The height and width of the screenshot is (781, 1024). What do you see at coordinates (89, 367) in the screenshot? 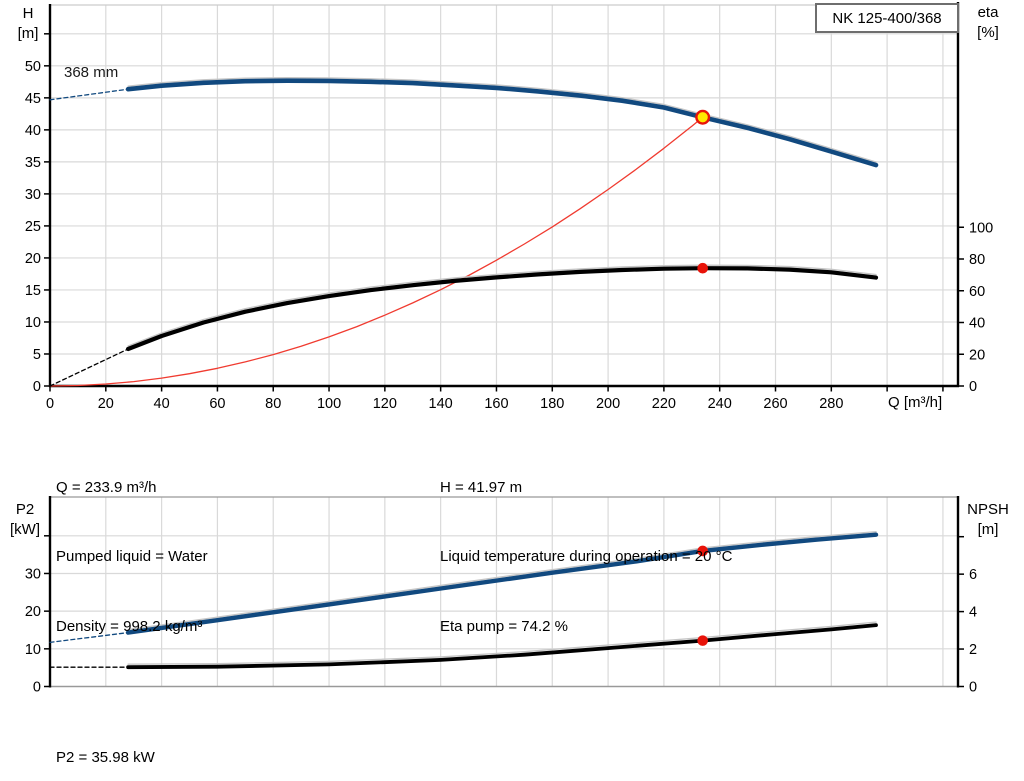
I see `efficiency-curve-dashed` at bounding box center [89, 367].